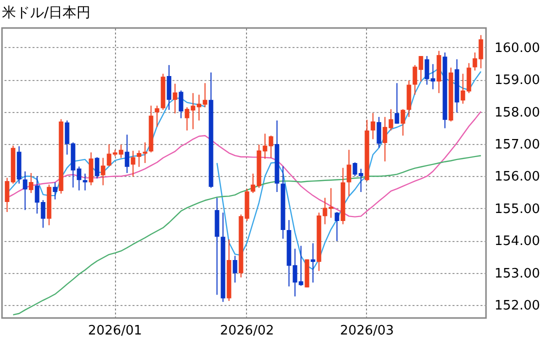 The image size is (560, 344). I want to click on x-tick-label: 2026/01, so click(115, 331).